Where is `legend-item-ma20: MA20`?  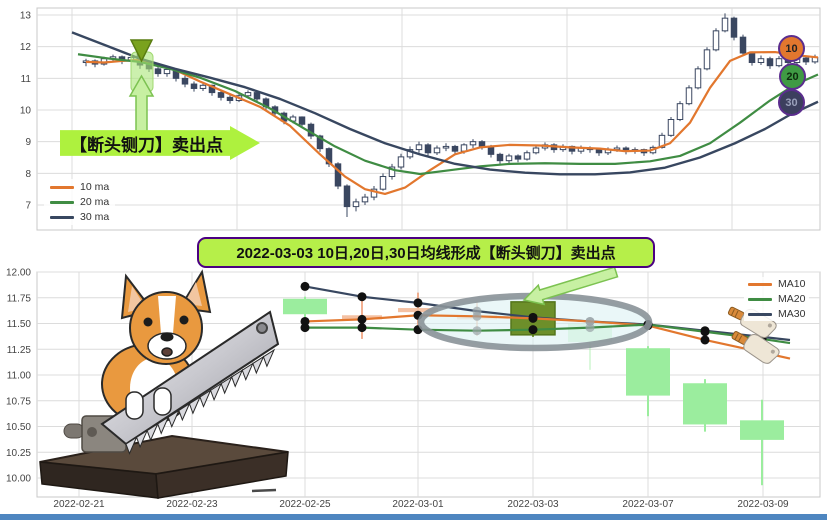 legend-item-ma20: MA20 is located at coordinates (776, 299).